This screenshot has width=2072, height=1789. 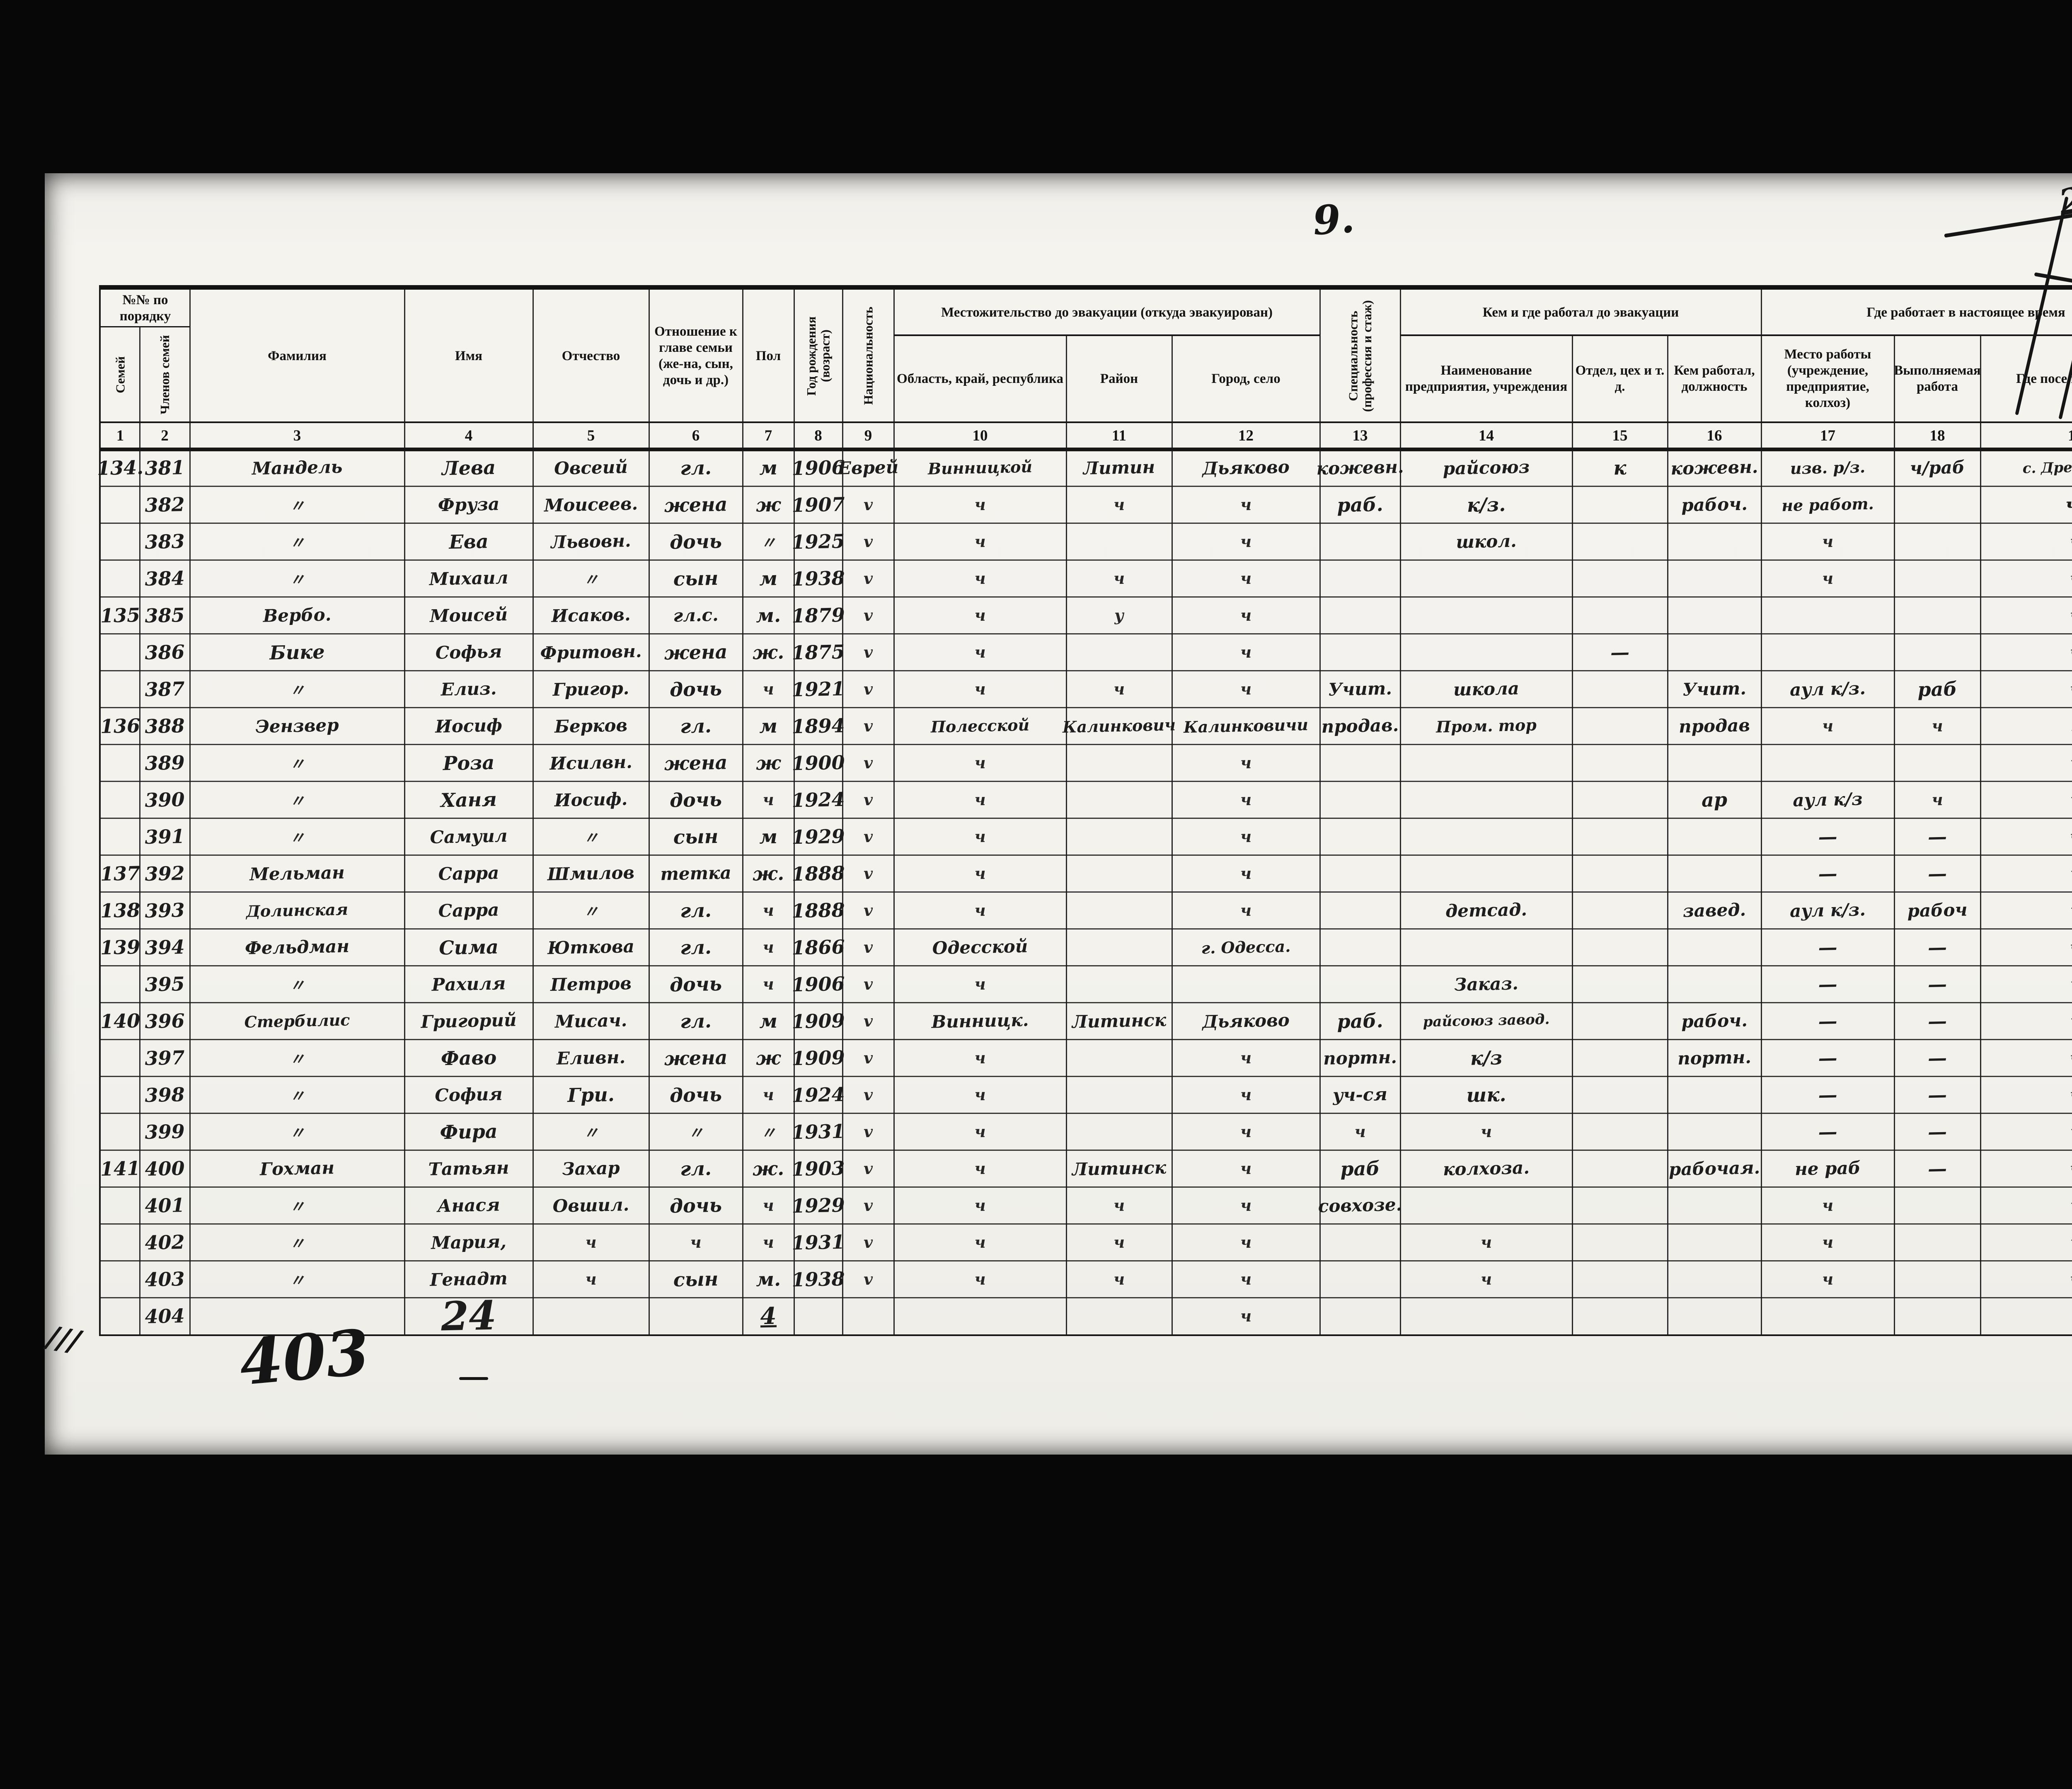 What do you see at coordinates (1086, 449) in the screenshot?
I see `grid-hline-header-bottom` at bounding box center [1086, 449].